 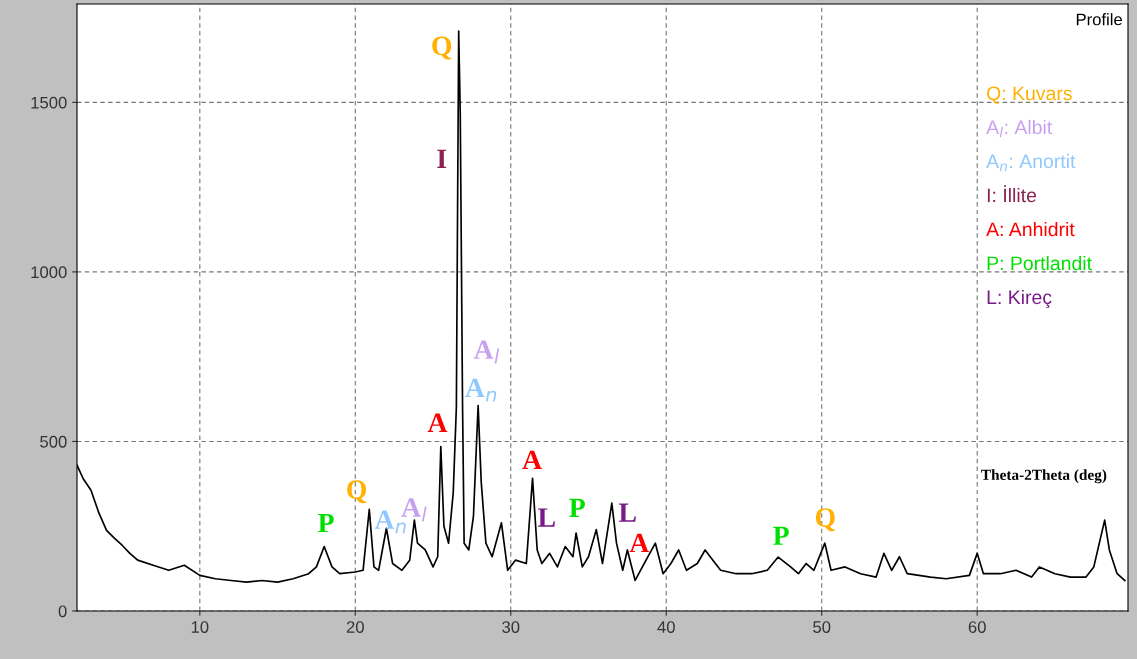 What do you see at coordinates (1012, 194) in the screenshot?
I see `annotation: I: İllite` at bounding box center [1012, 194].